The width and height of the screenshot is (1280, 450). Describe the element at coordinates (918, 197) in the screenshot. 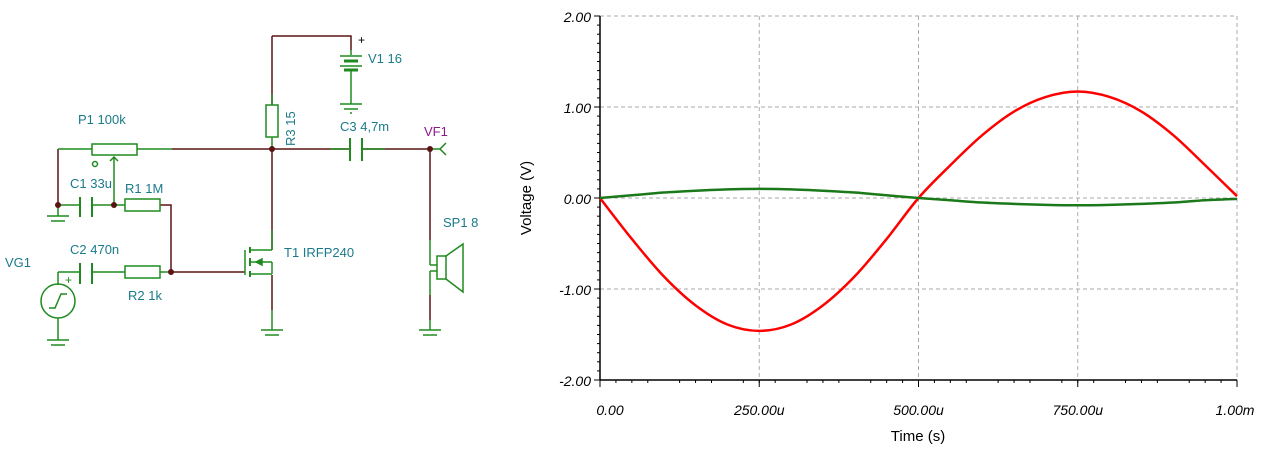

I see `series-line-vg1` at that location.